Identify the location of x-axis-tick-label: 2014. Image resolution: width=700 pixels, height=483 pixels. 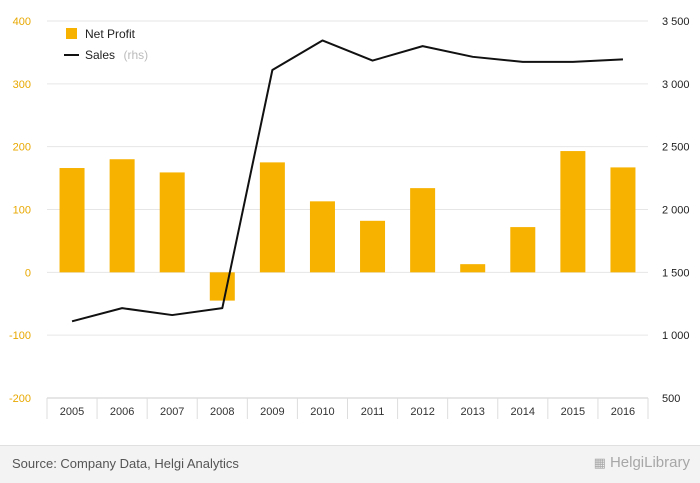
(523, 412).